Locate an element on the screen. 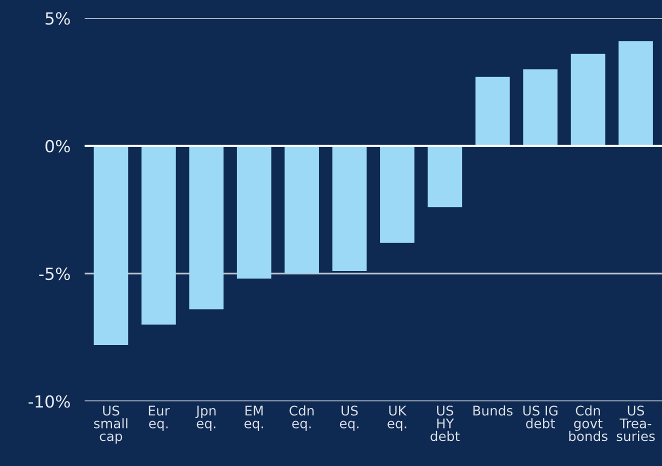 The width and height of the screenshot is (662, 466). y-tick-label: -5% is located at coordinates (54, 274).